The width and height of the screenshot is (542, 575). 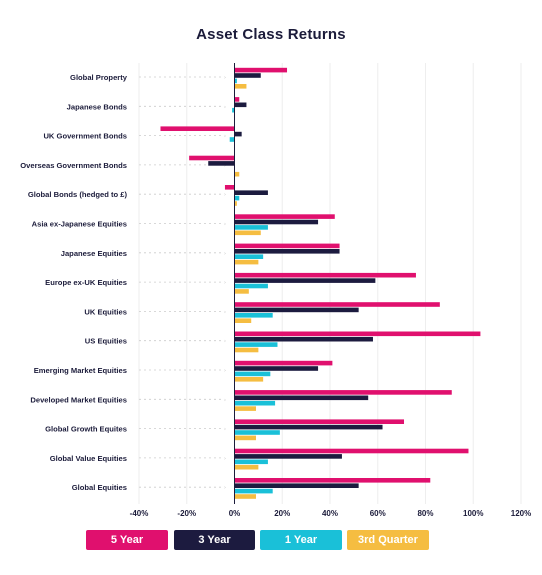 I want to click on leader-arrow-overseas-government-bonds: ›, so click(x=225, y=166).